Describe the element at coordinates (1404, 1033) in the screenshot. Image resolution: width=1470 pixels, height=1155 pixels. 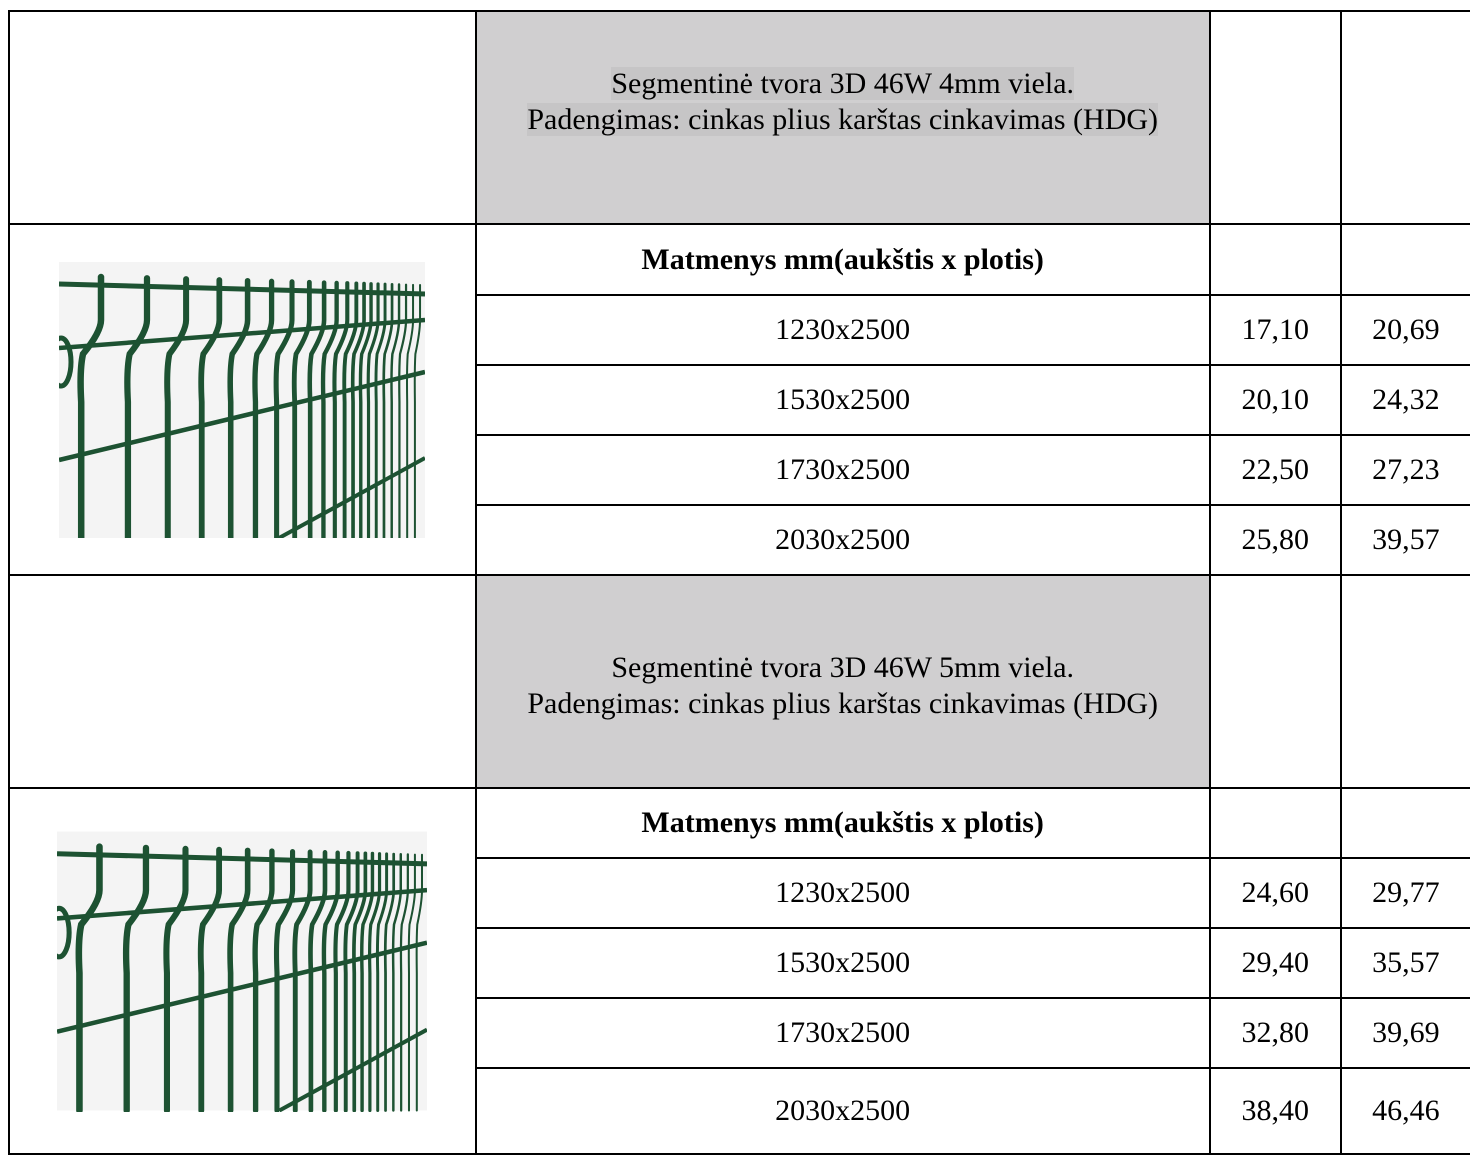
I see `price-vat-cell: 39,69` at that location.